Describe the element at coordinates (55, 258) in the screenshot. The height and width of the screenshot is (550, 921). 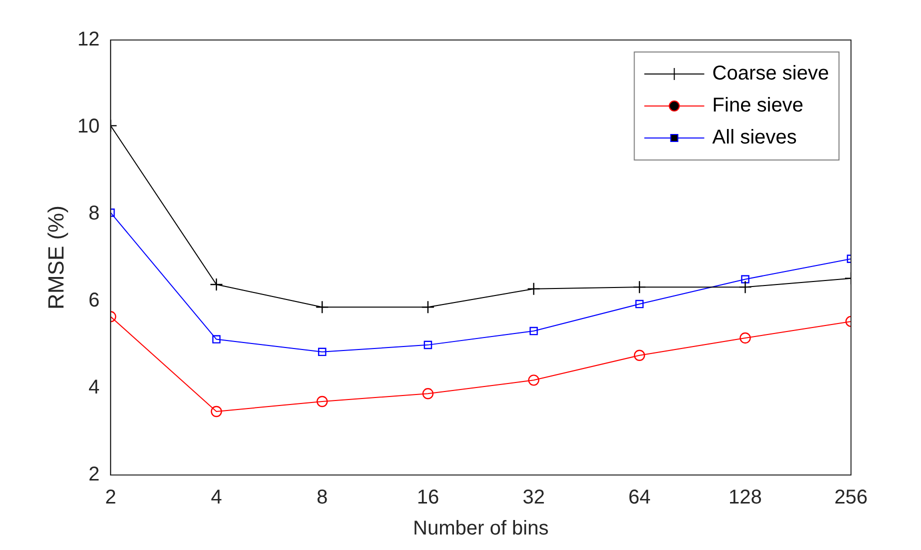
I see `y-axis-title: RMSE (%)` at that location.